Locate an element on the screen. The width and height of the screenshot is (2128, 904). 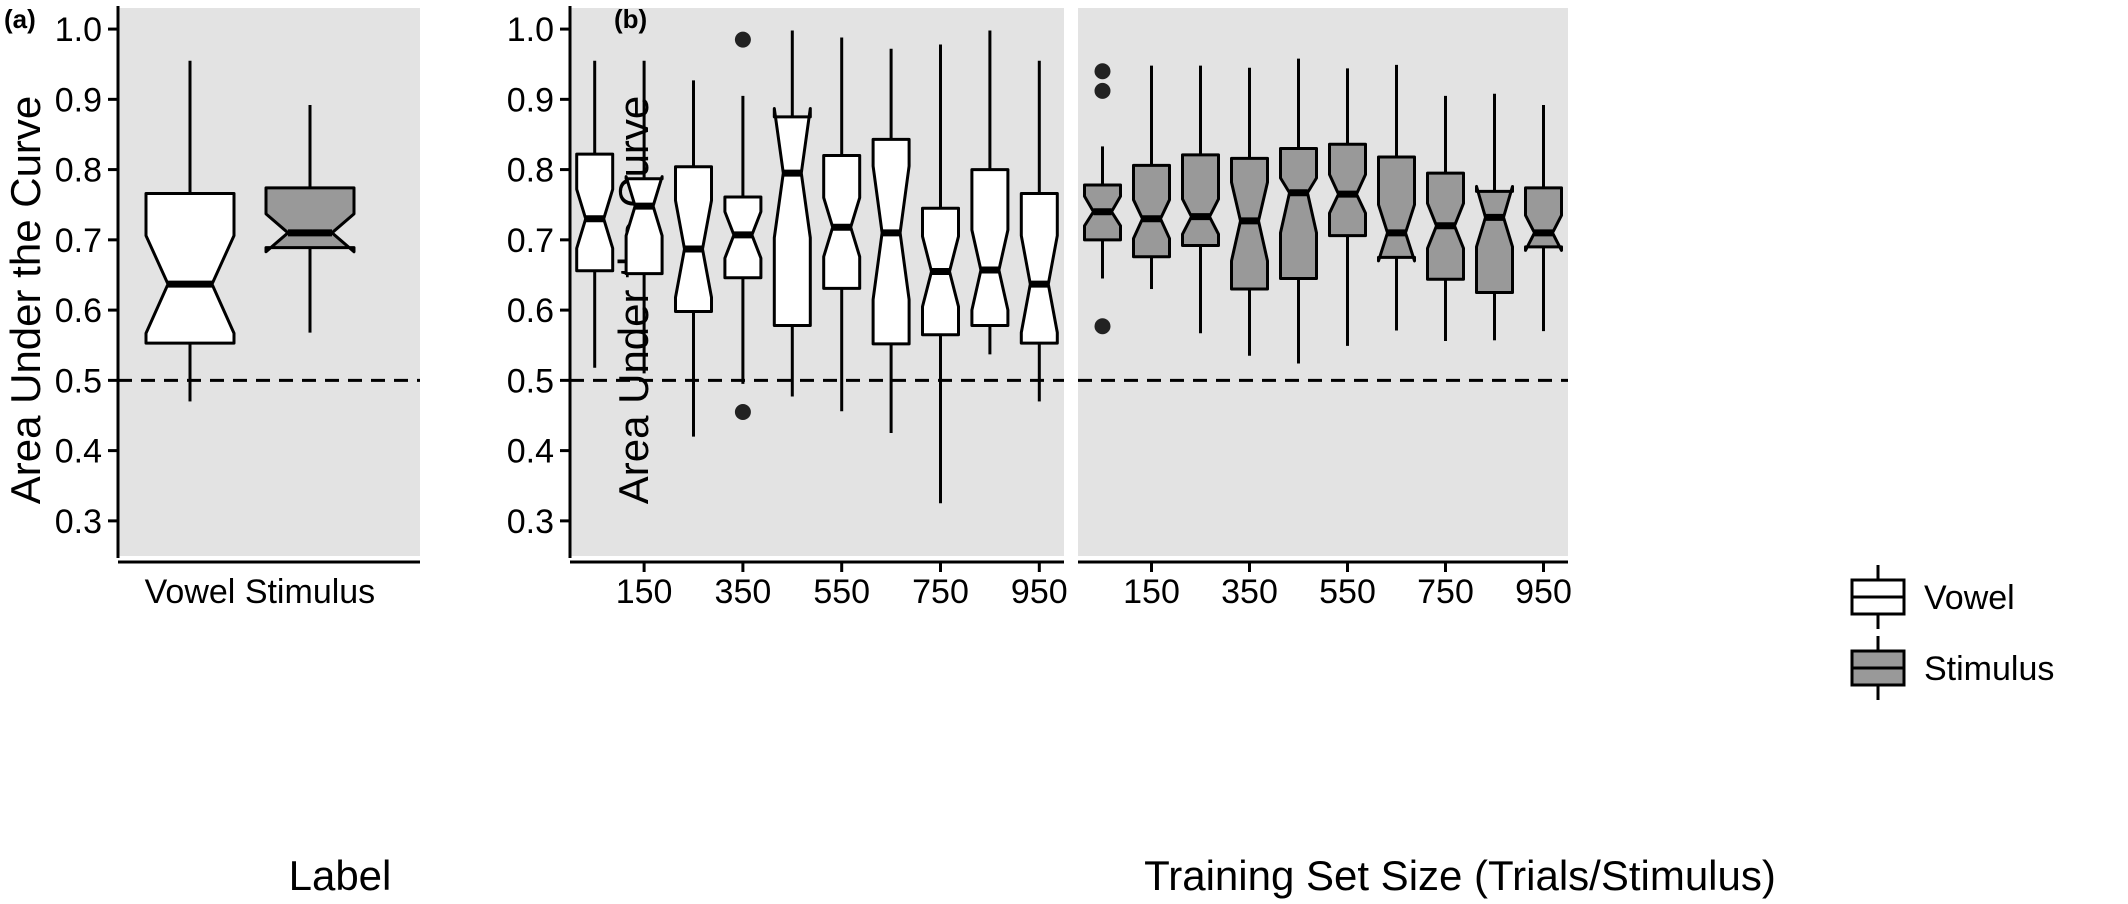
panel-b-y-tick-label: 0.7 is located at coordinates (530, 241).